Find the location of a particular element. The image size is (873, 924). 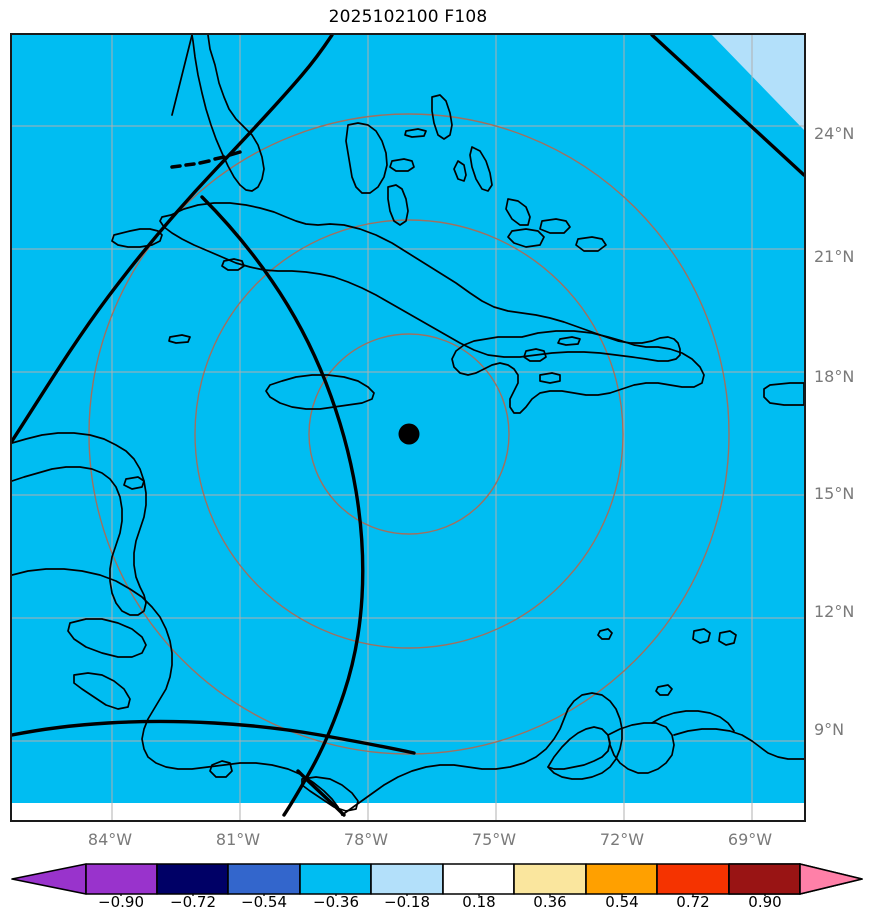

lon-tick-label: 72°W is located at coordinates (622, 839).